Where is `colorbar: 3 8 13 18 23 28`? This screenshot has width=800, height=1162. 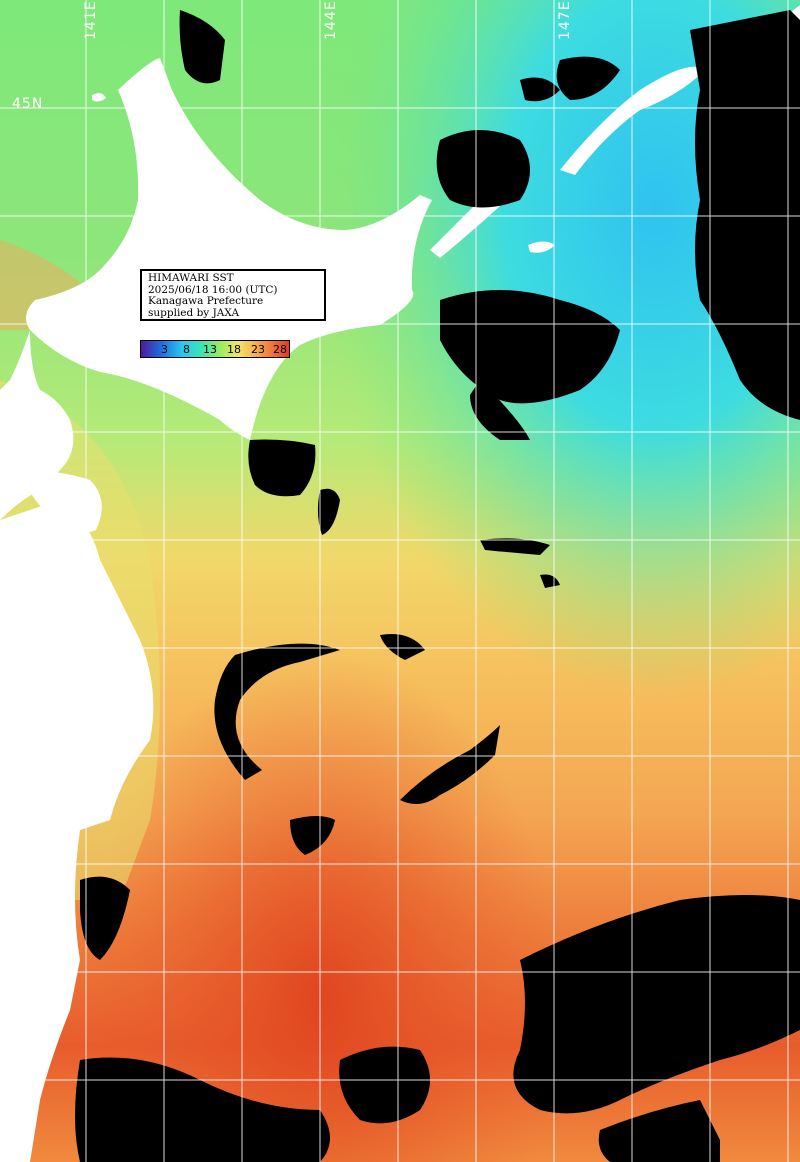 colorbar: 3 8 13 18 23 28 is located at coordinates (215, 349).